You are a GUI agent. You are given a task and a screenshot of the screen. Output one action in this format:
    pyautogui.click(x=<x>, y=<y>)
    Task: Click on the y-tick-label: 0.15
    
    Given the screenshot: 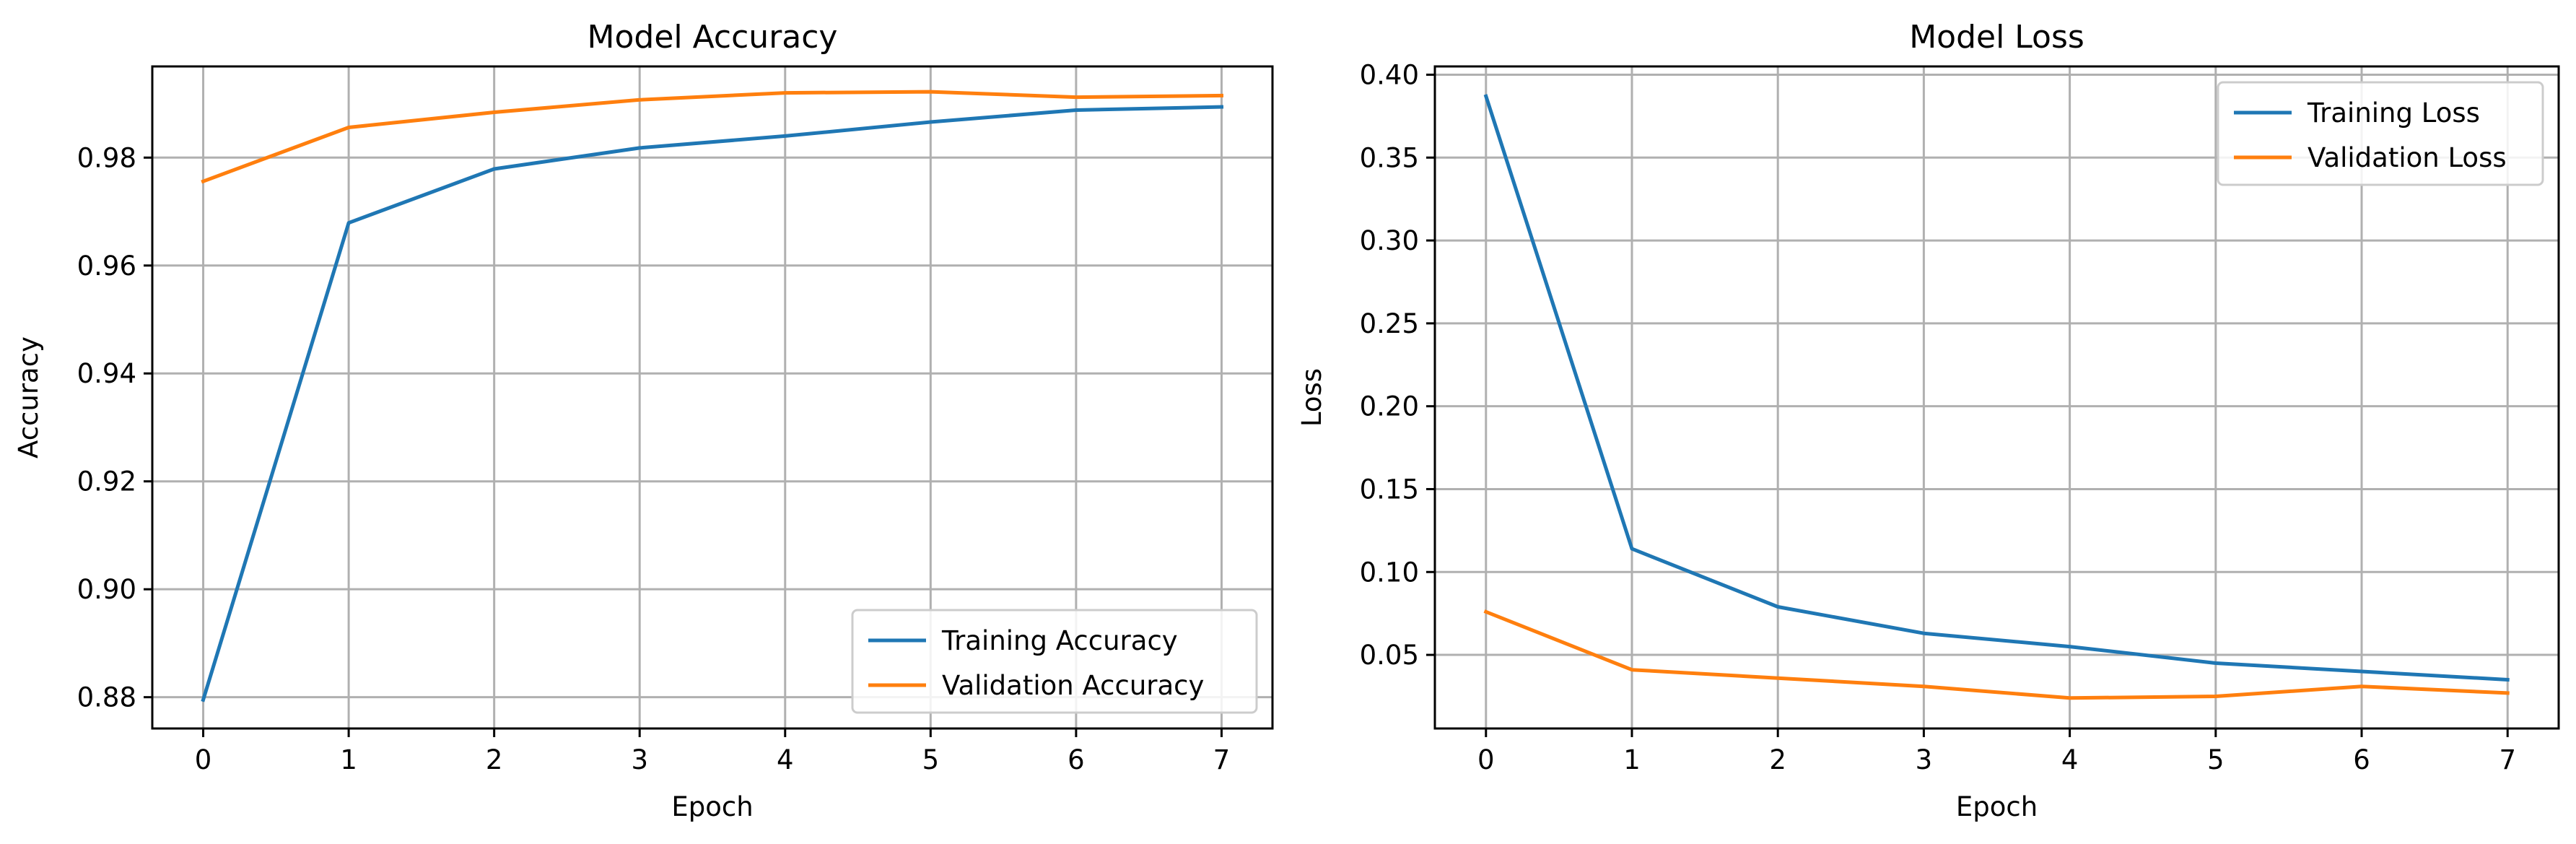 What is the action you would take?
    pyautogui.click(x=1389, y=489)
    